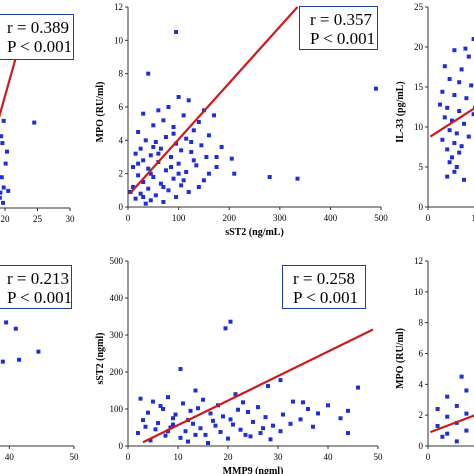  Describe the element at coordinates (10, 457) in the screenshot. I see `x-tick-label: 40` at that location.